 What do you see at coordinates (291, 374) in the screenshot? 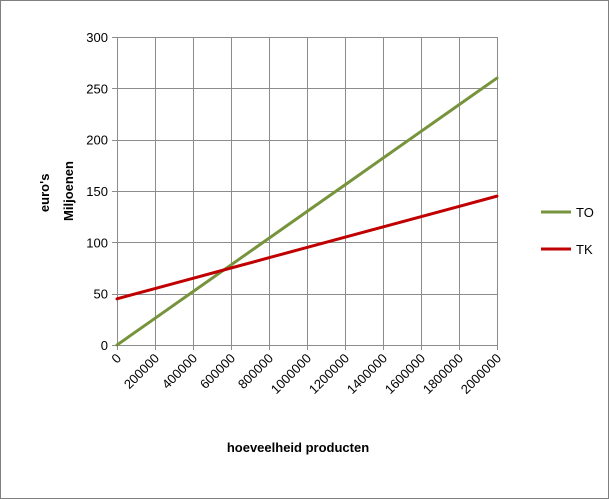
I see `x-tick-label: 1000000` at bounding box center [291, 374].